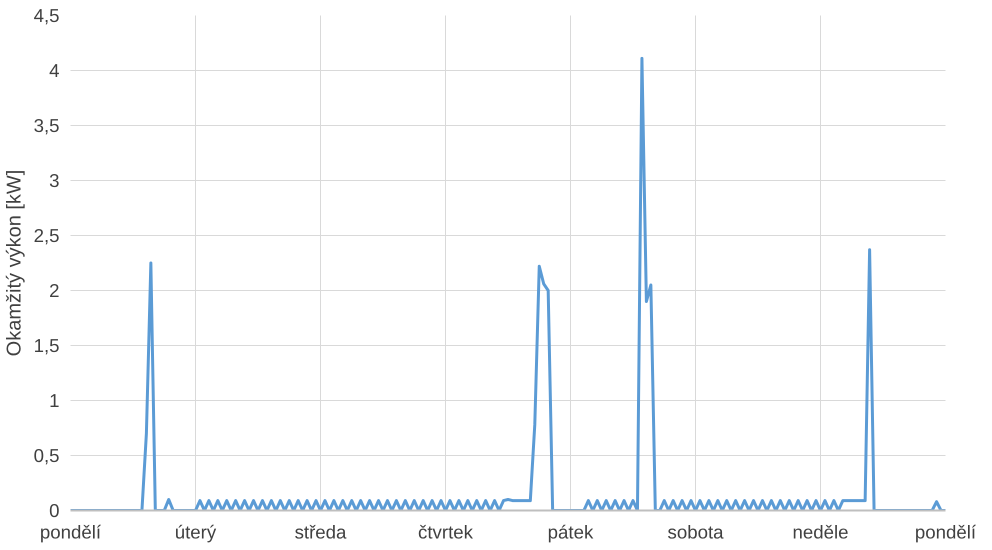 Image resolution: width=992 pixels, height=550 pixels. What do you see at coordinates (47, 455) in the screenshot?
I see `y-tick-label: 0,5` at bounding box center [47, 455].